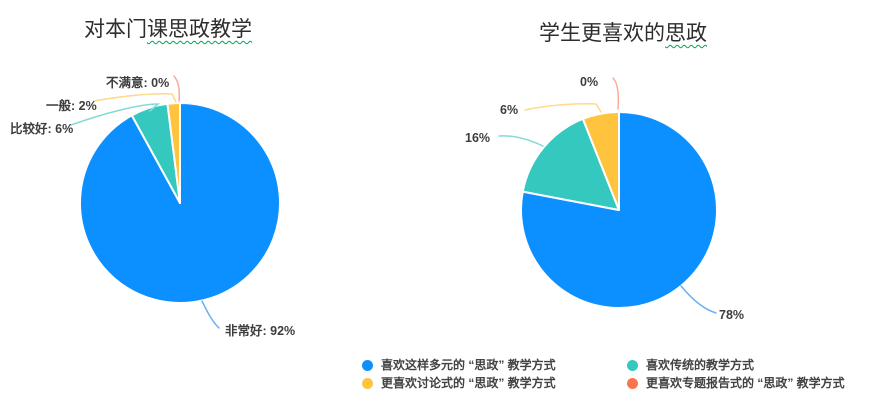 This screenshot has height=405, width=883. Describe the element at coordinates (260, 331) in the screenshot. I see `left-pie-label-very-good: 非常好: 92%` at that location.